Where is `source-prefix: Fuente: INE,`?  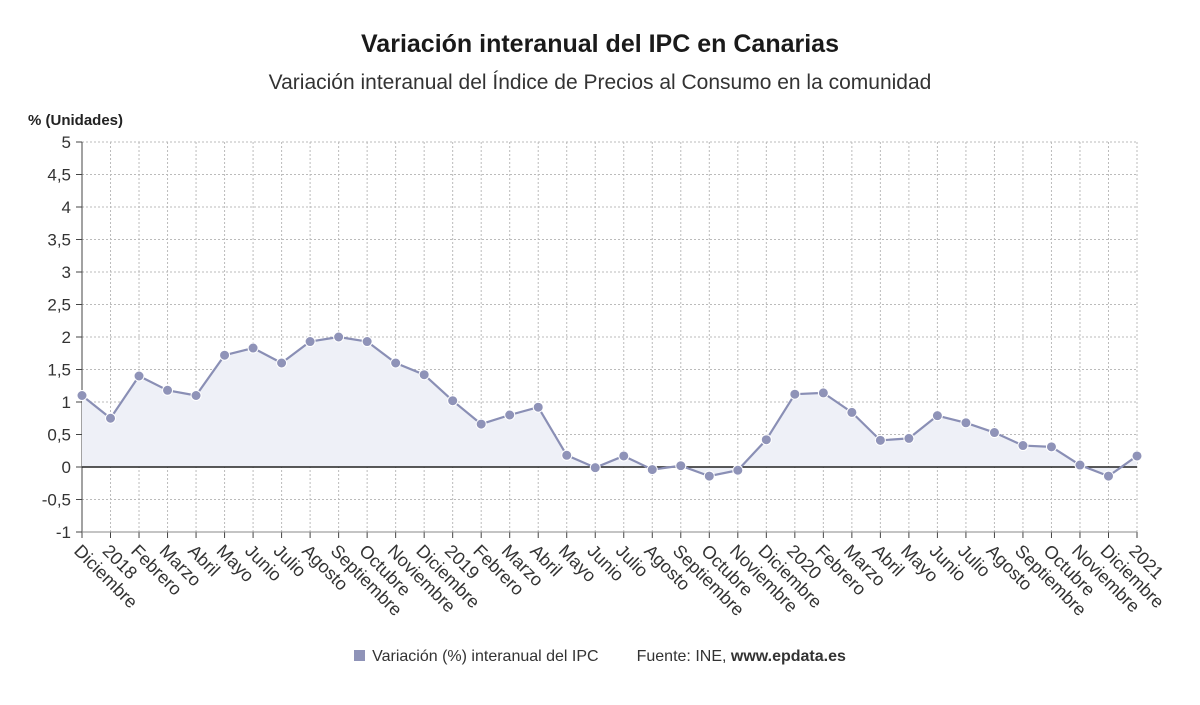 source-prefix: Fuente: INE, is located at coordinates (683, 656).